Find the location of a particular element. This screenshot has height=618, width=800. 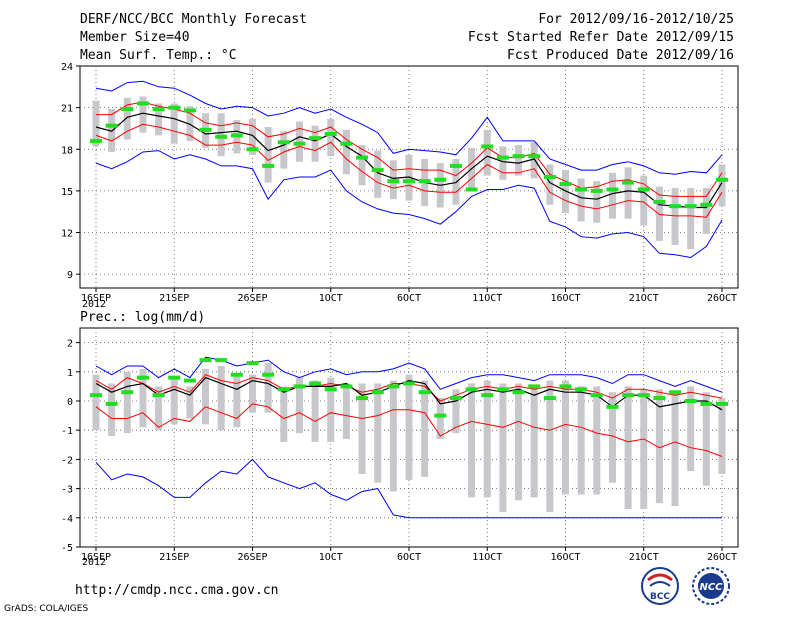

temperature-xtick-label: 6OCT is located at coordinates (409, 298).